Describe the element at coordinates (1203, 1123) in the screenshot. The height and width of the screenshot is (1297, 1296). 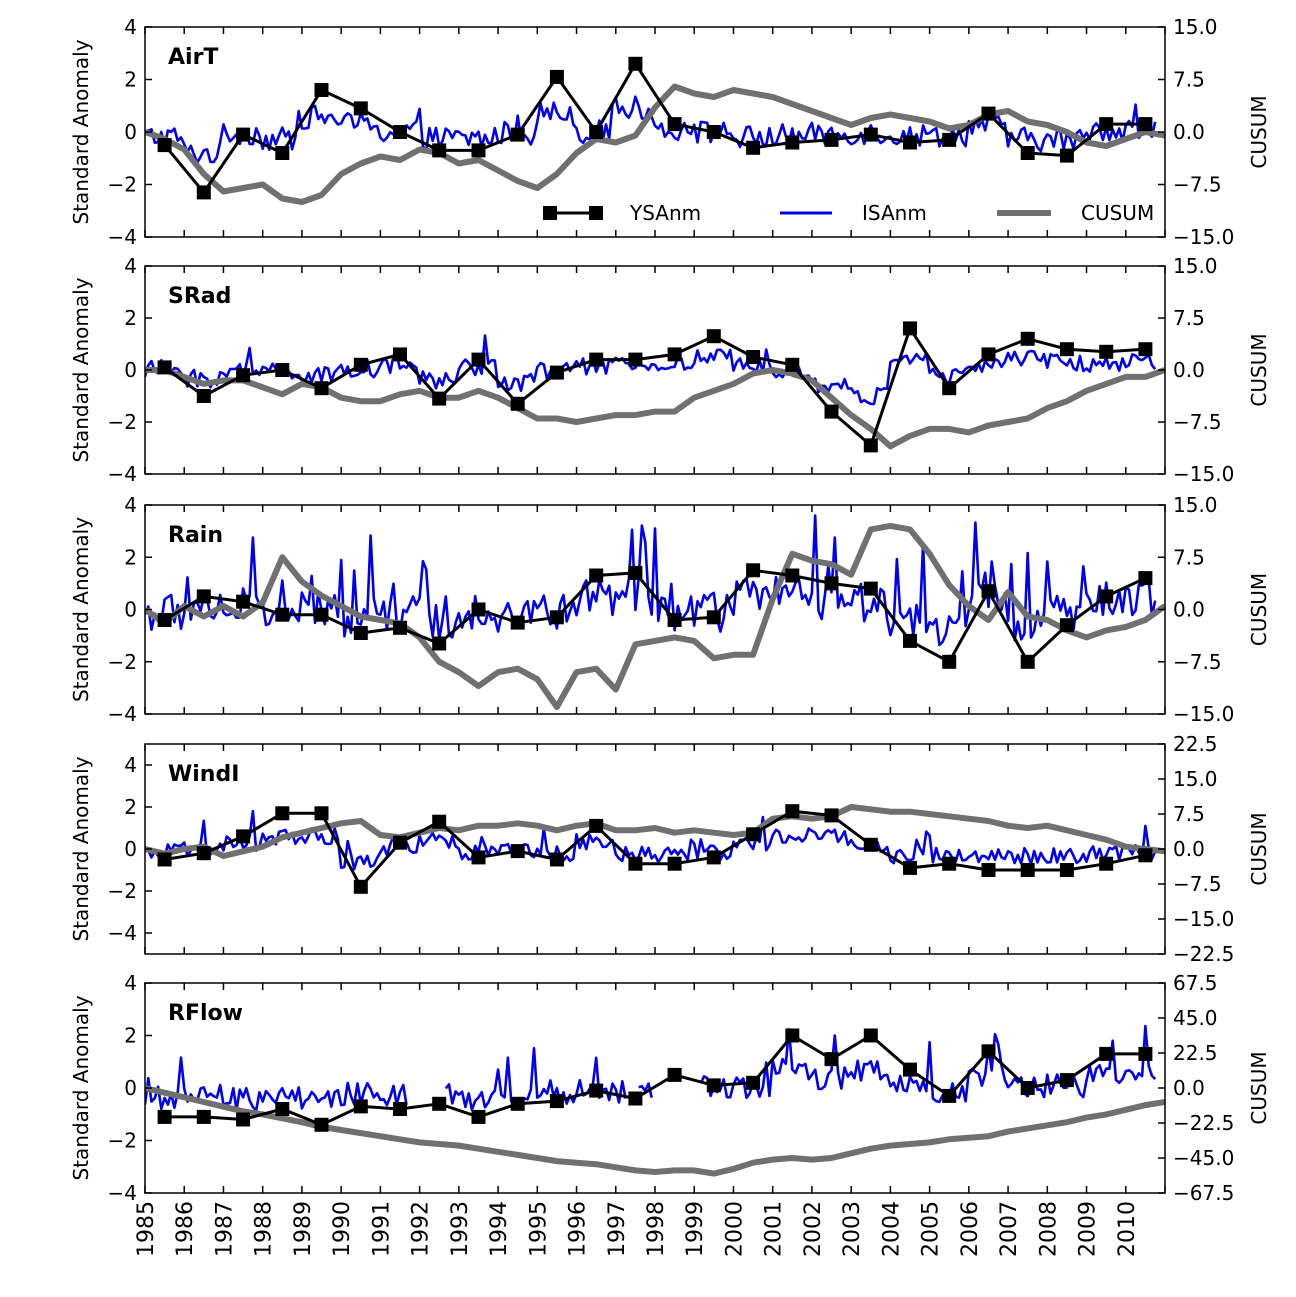
I see `right-tick-label: −22.5` at that location.